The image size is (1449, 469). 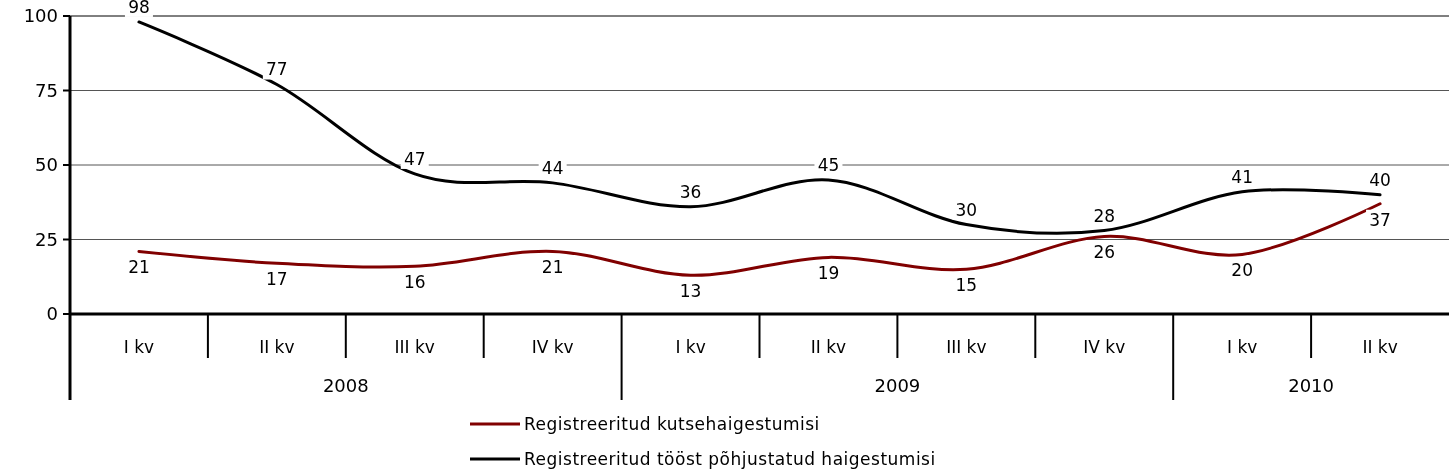 I want to click on data-label: 17, so click(x=277, y=279).